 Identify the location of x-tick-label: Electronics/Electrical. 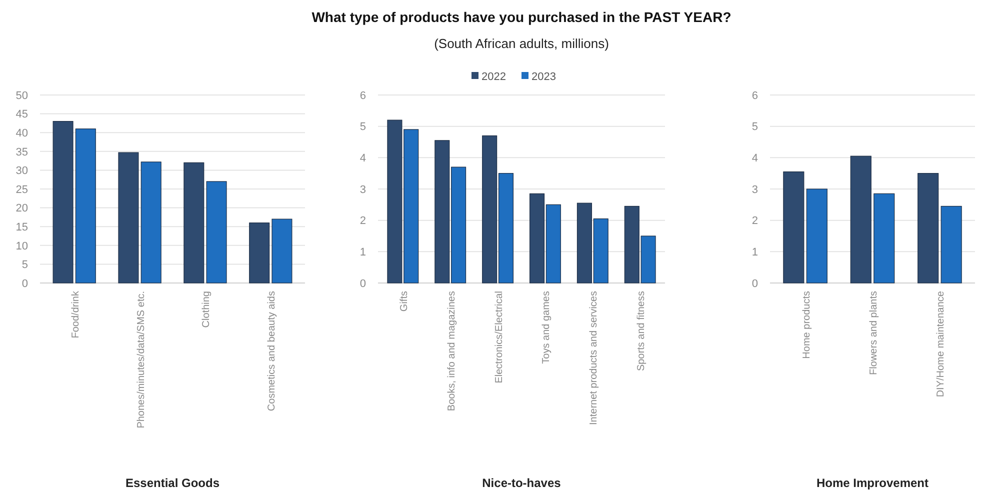
(499, 337).